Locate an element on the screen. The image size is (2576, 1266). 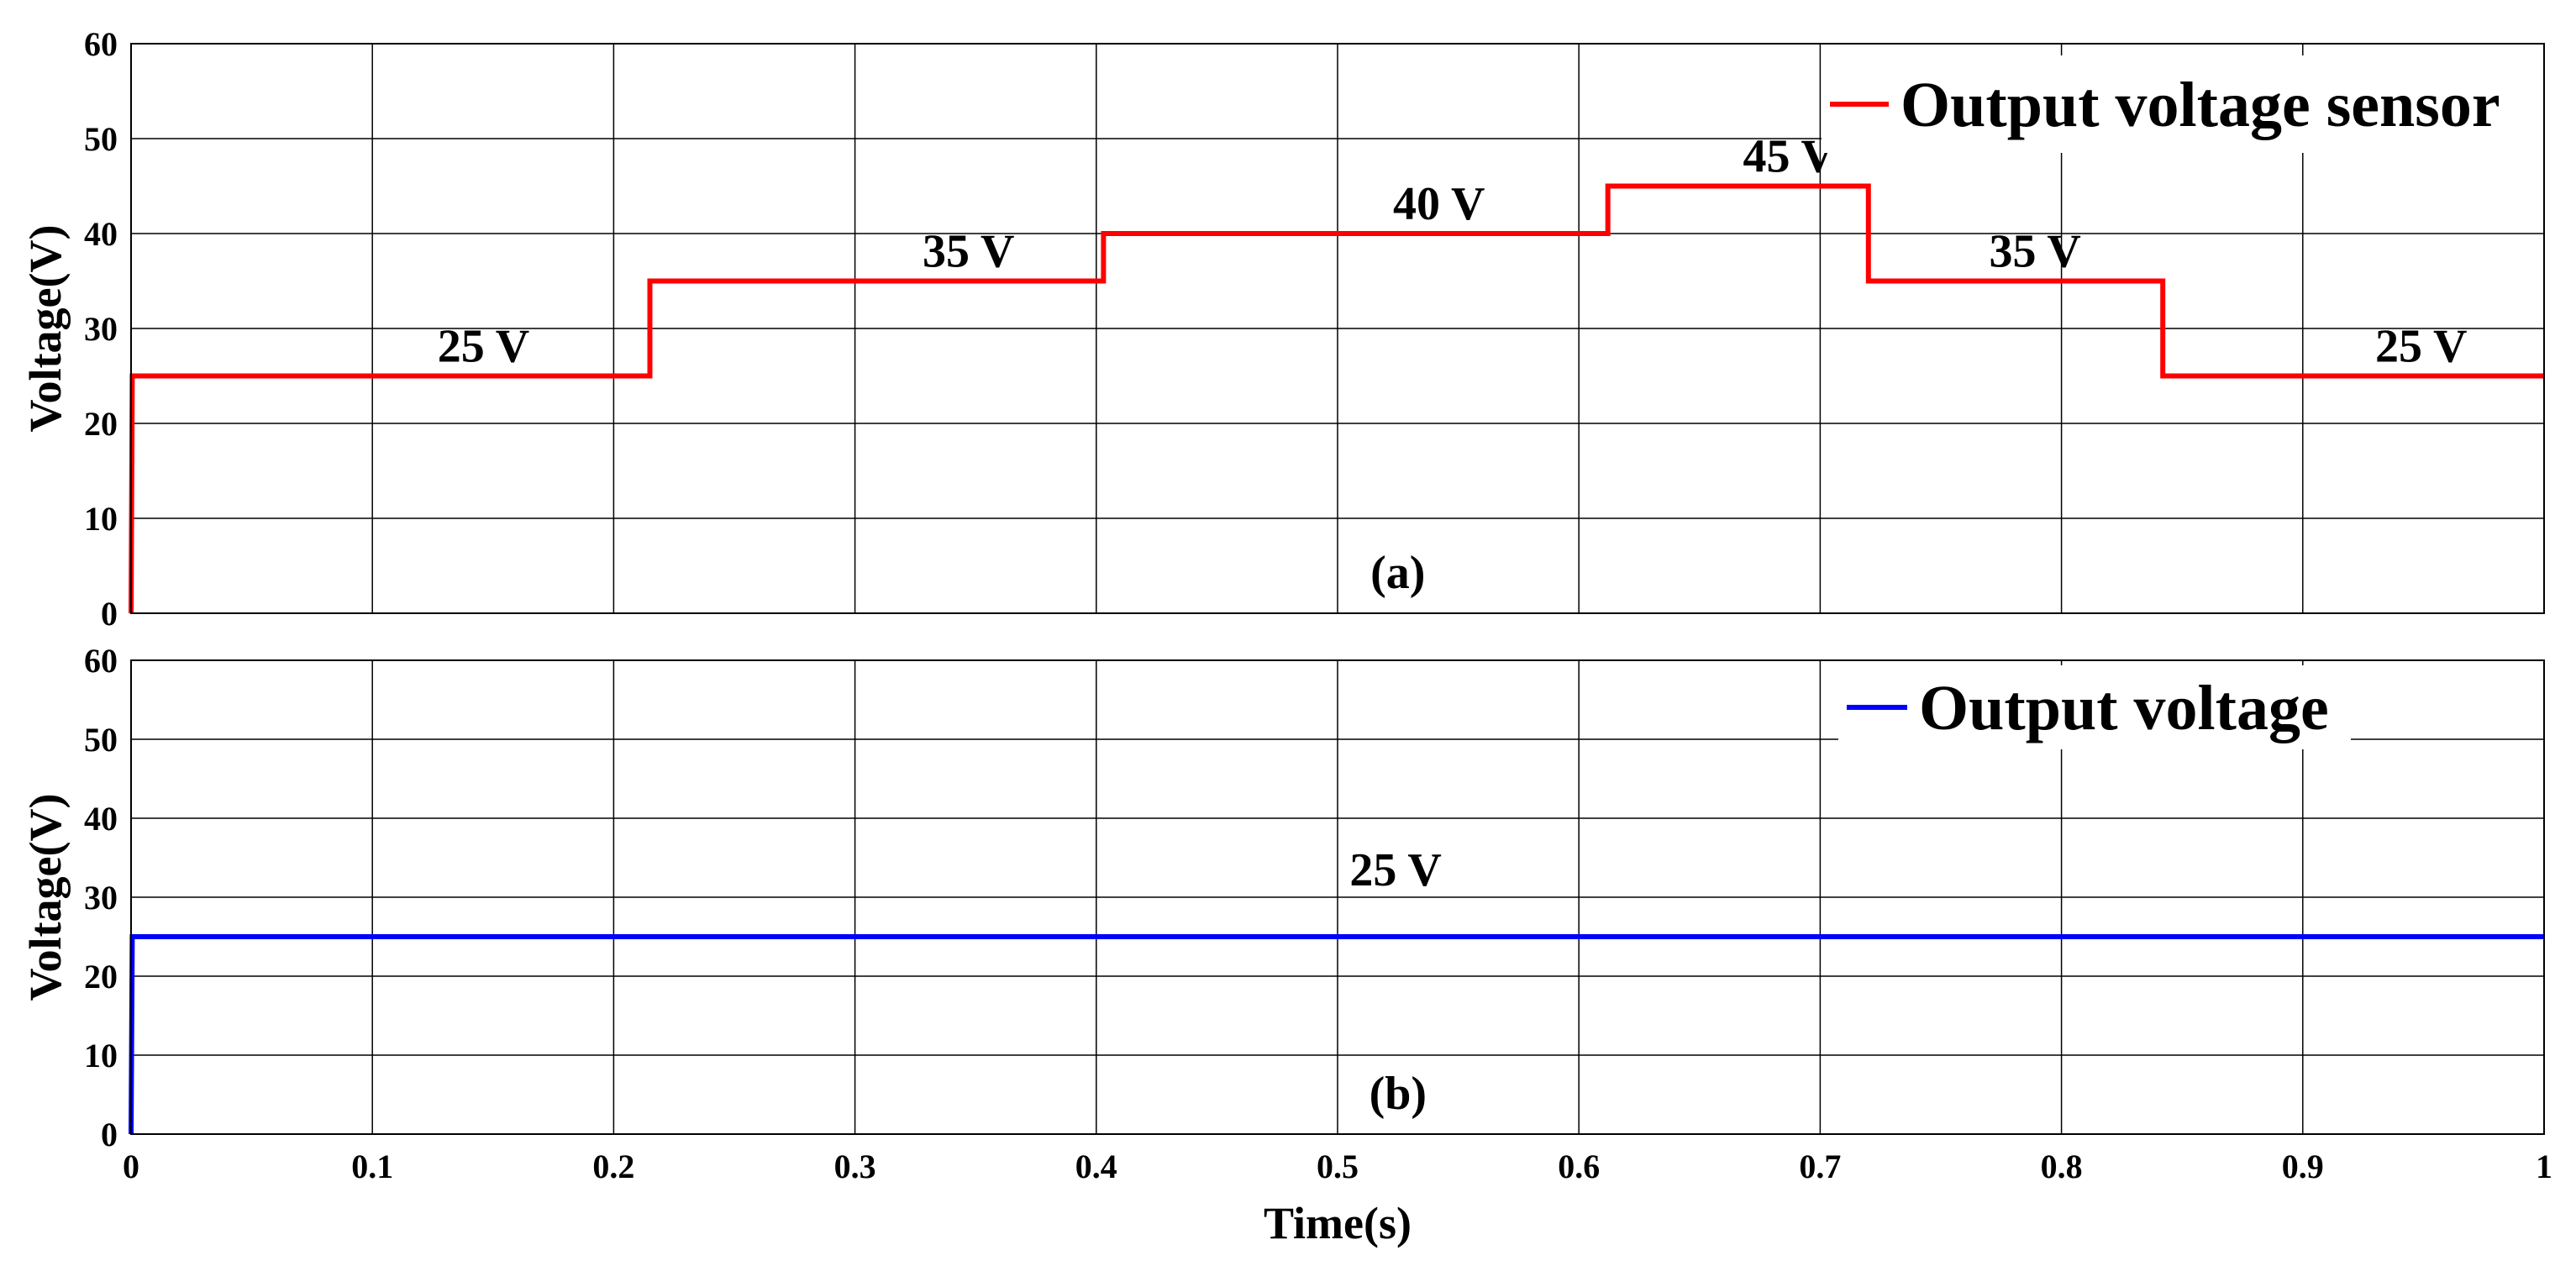
value-annotation: 45 V is located at coordinates (1788, 157).